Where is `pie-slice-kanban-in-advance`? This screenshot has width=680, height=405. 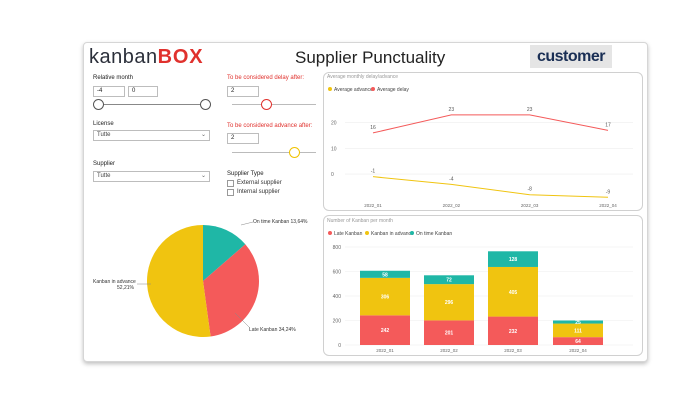
pie-slice-kanban-in-advance is located at coordinates (178, 281).